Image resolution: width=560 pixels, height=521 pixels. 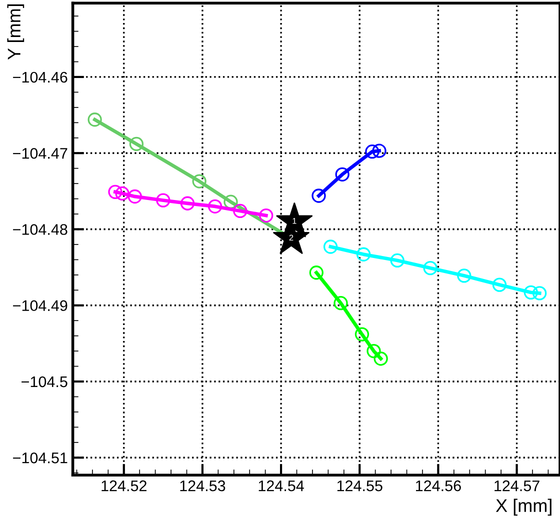 I want to click on x-axis-title: X [mm], so click(x=524, y=507).